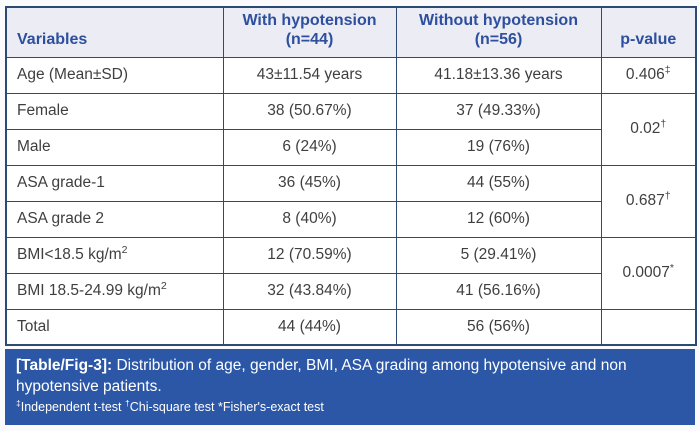 The image size is (700, 431). What do you see at coordinates (645, 75) in the screenshot?
I see `p-value-number: 0.406` at bounding box center [645, 75].